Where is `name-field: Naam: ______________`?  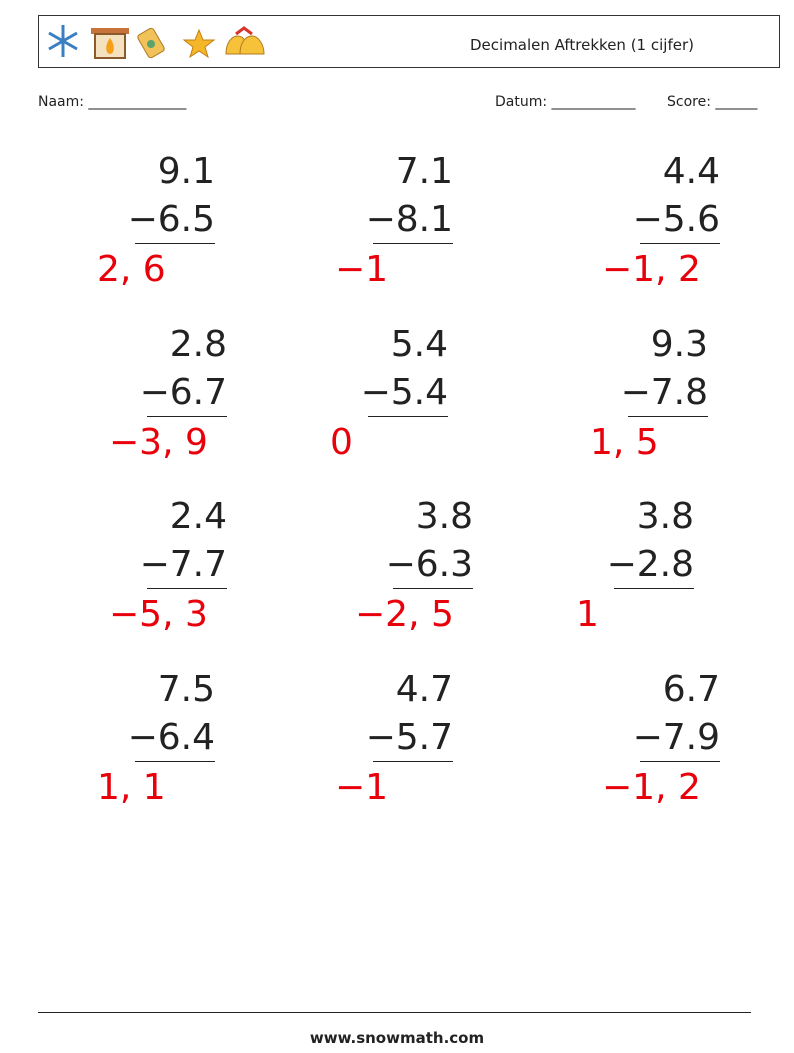
name-field: Naam: ______________ is located at coordinates (112, 102).